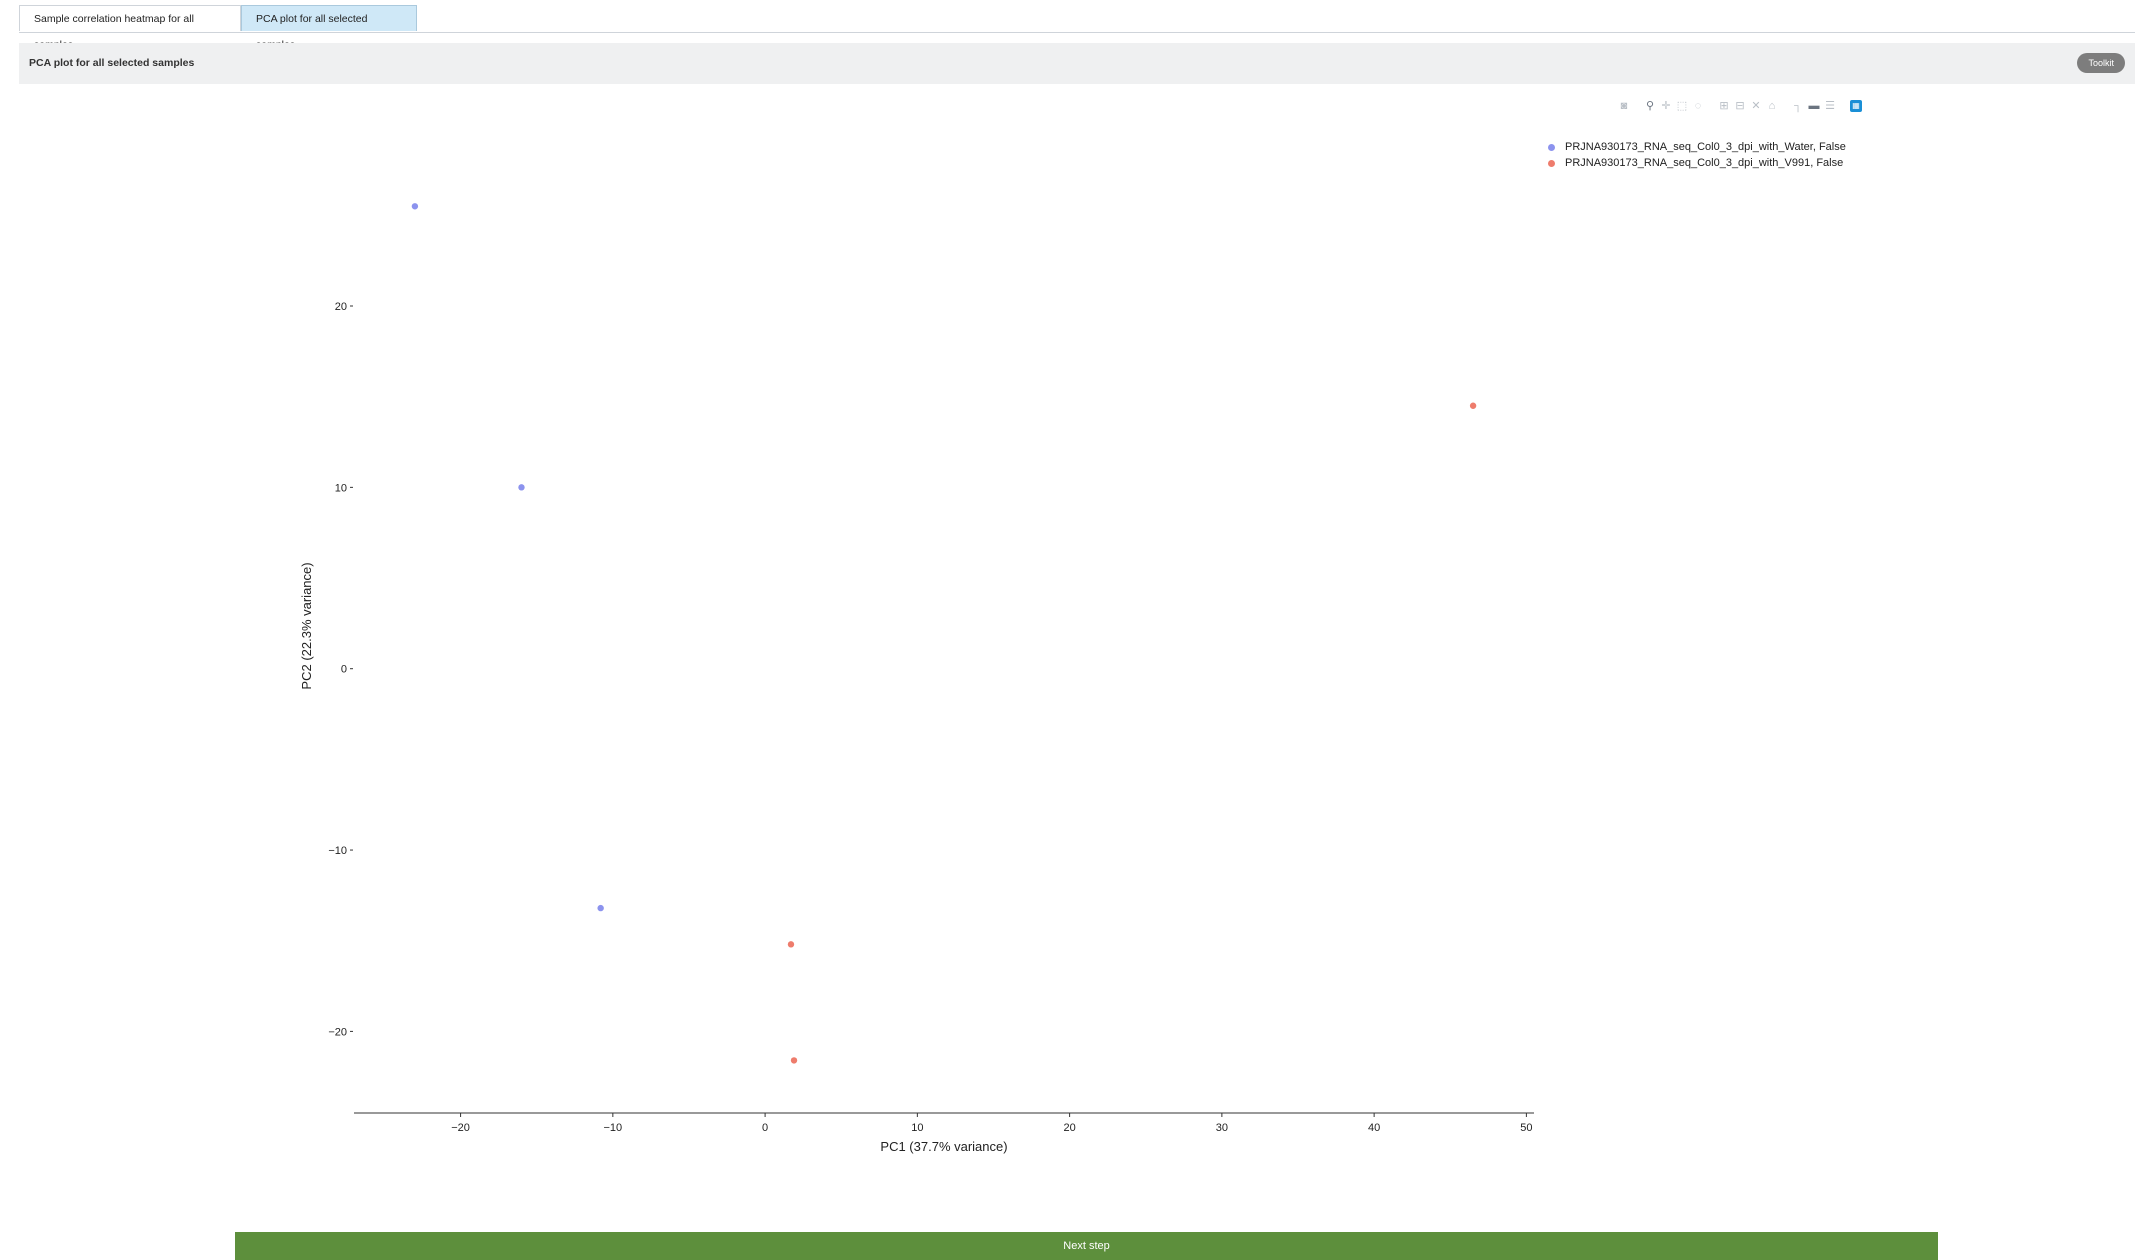  Describe the element at coordinates (1222, 1128) in the screenshot. I see `x-tick-label: 30` at that location.